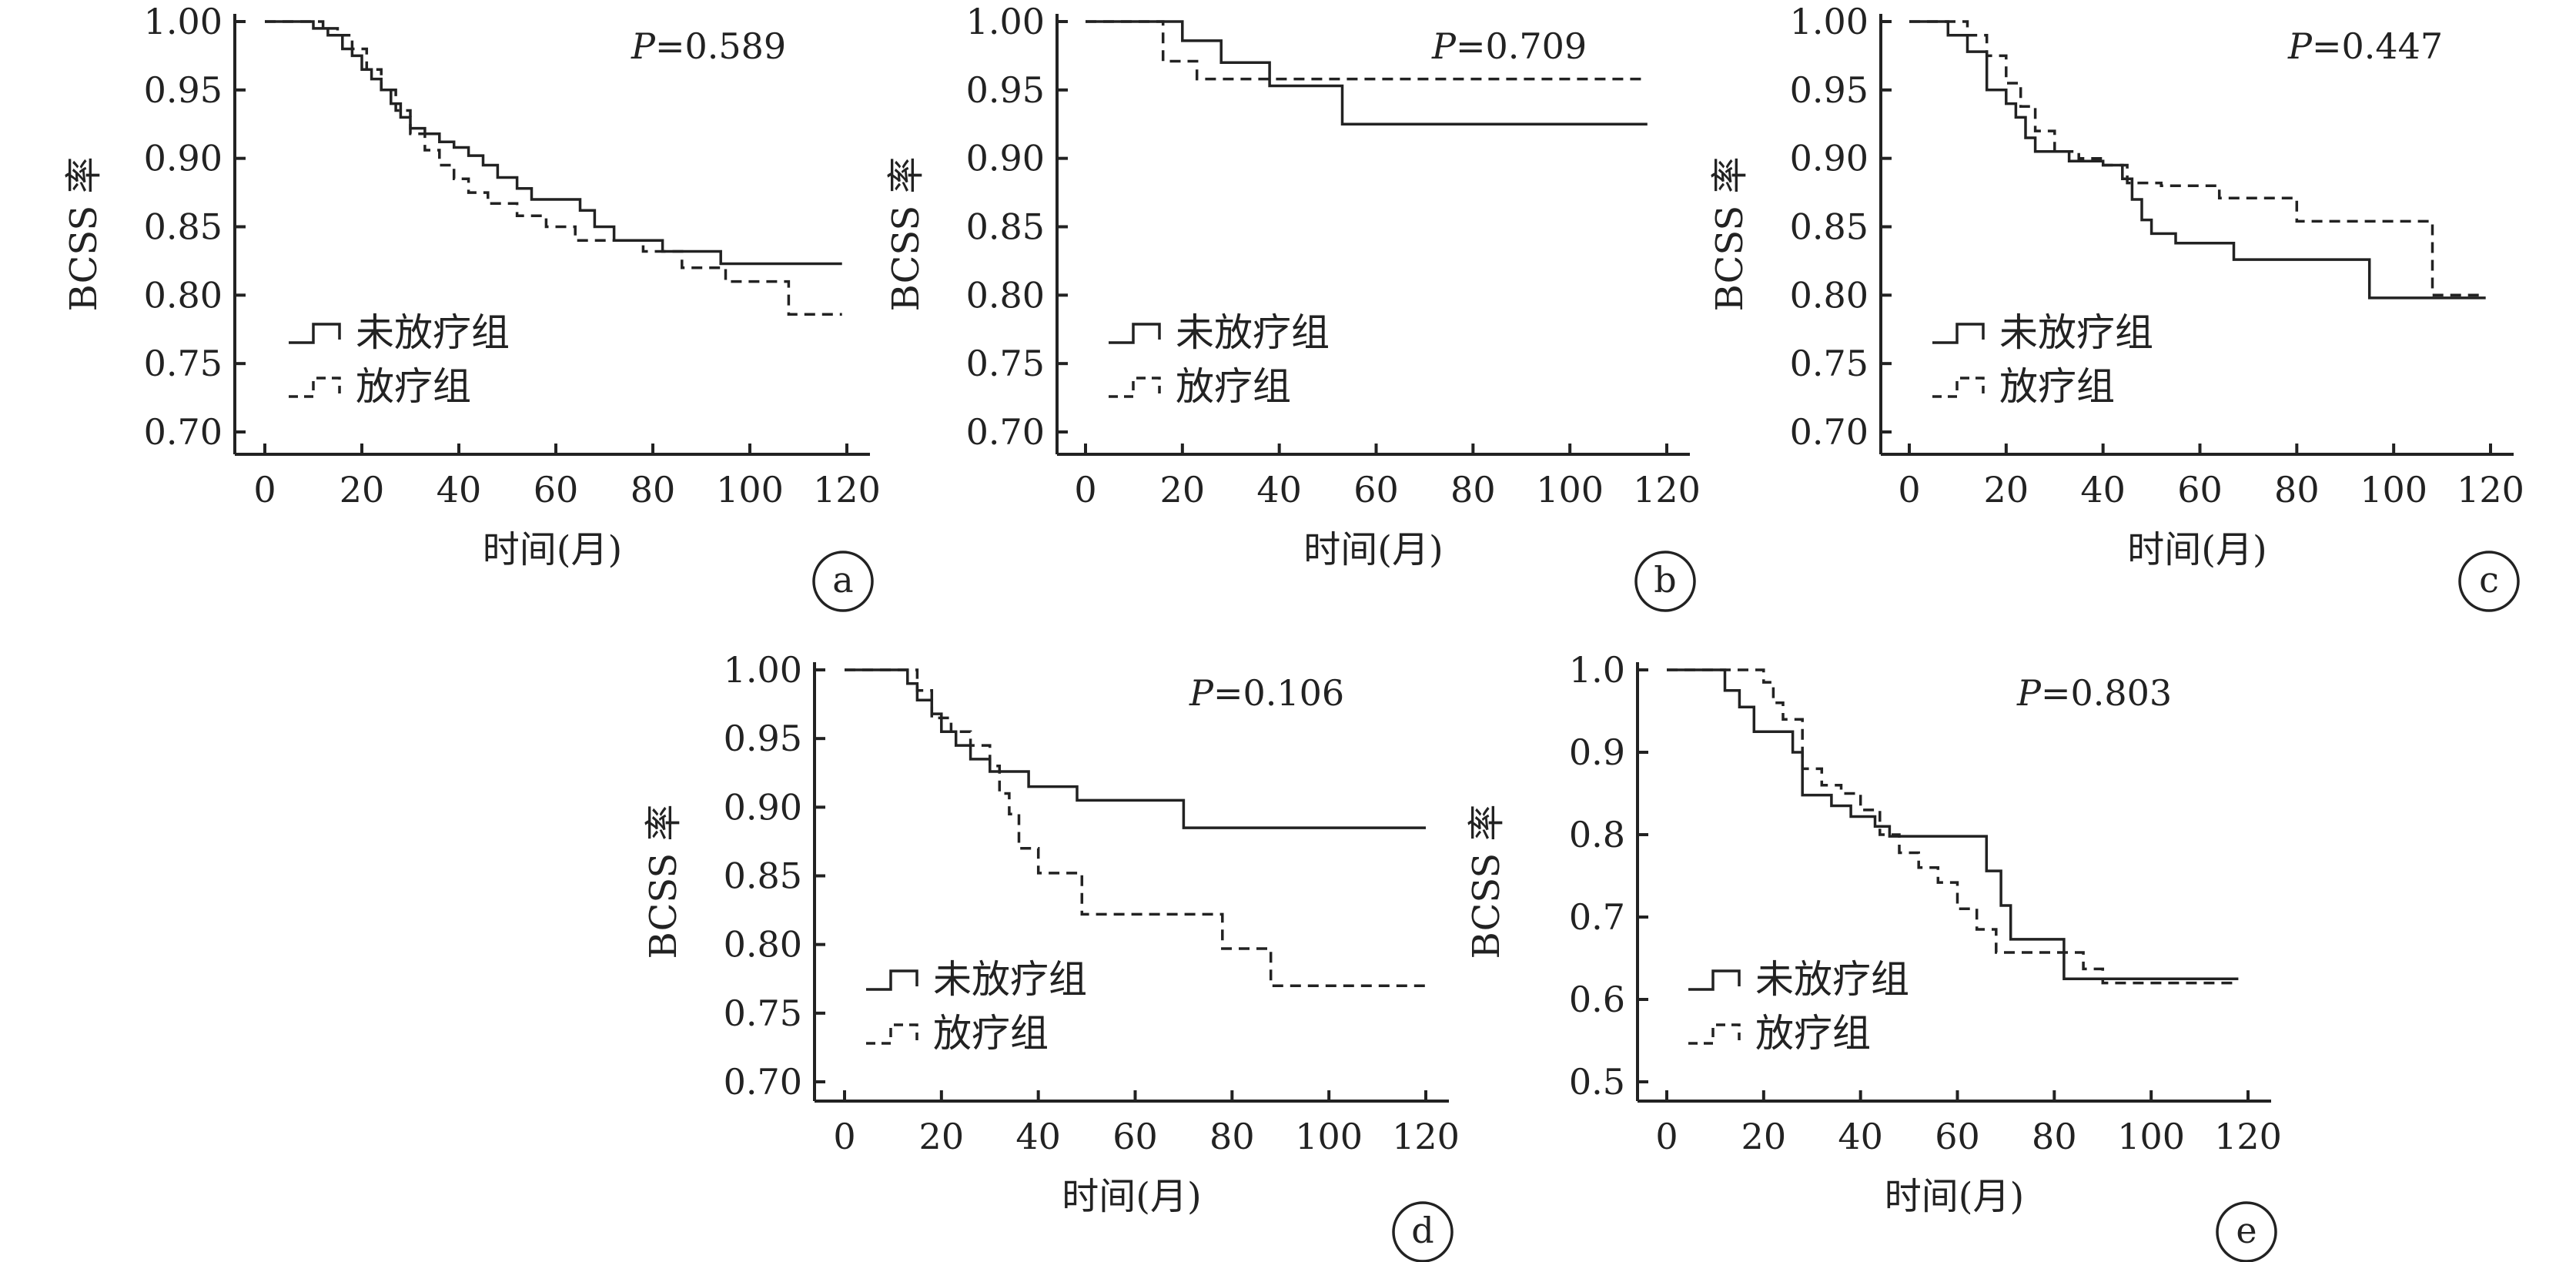  I want to click on p-value: P=0.709, so click(1509, 46).